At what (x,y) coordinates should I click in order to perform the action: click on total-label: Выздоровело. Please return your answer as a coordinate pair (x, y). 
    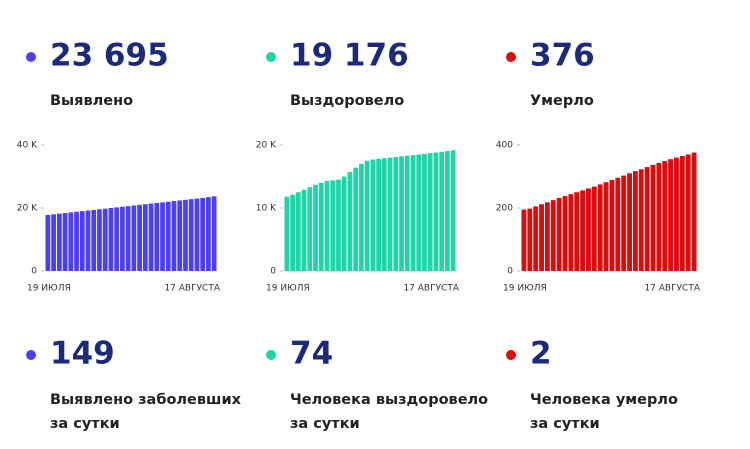
    Looking at the image, I should click on (347, 101).